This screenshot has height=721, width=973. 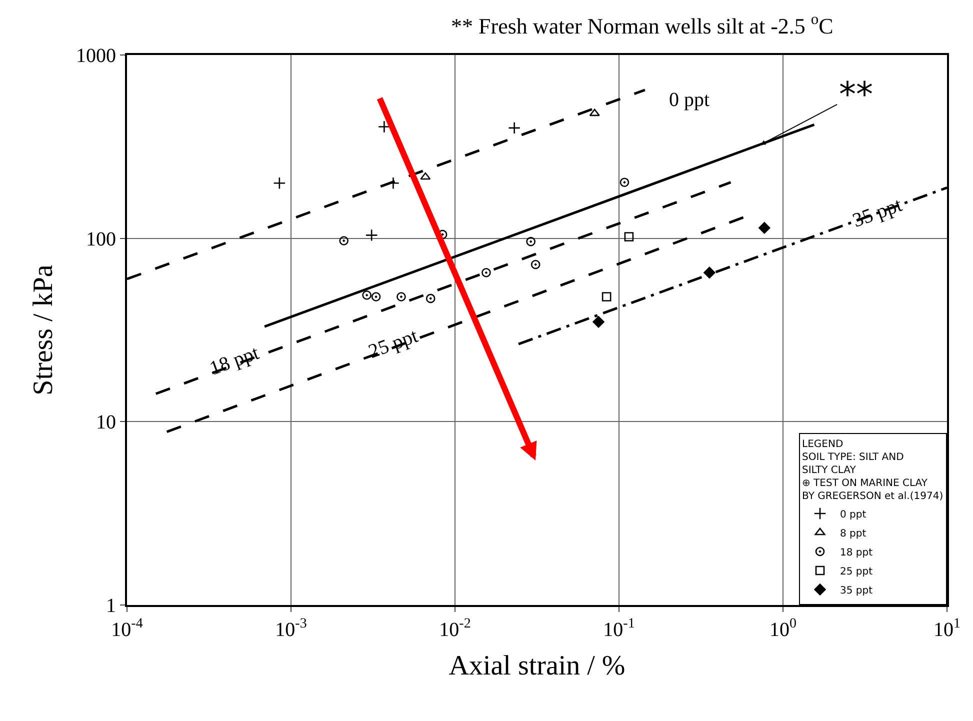 What do you see at coordinates (619, 628) in the screenshot?
I see `x-tick-label: 10$^{-1}$` at bounding box center [619, 628].